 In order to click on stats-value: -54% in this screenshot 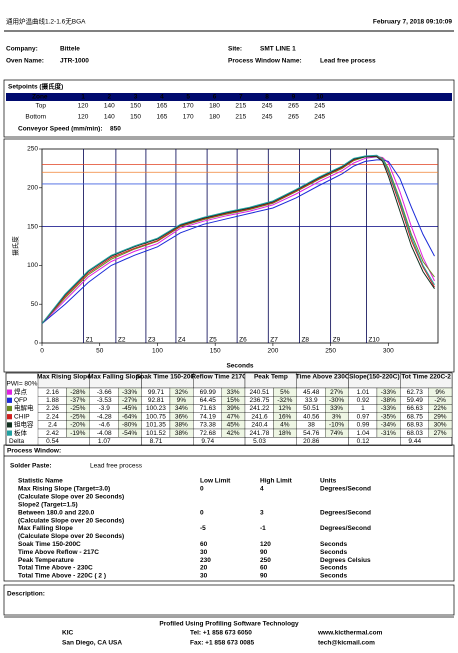, I will do `click(129, 433)`.